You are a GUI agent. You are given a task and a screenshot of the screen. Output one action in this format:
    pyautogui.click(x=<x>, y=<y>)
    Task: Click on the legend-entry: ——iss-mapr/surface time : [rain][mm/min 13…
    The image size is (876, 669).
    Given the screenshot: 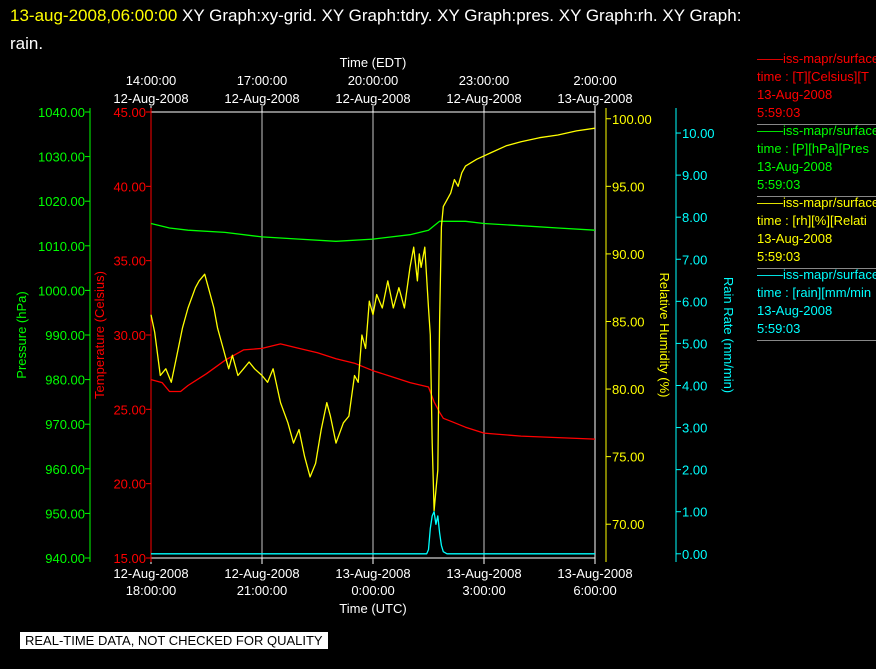 What is the action you would take?
    pyautogui.click(x=816, y=303)
    